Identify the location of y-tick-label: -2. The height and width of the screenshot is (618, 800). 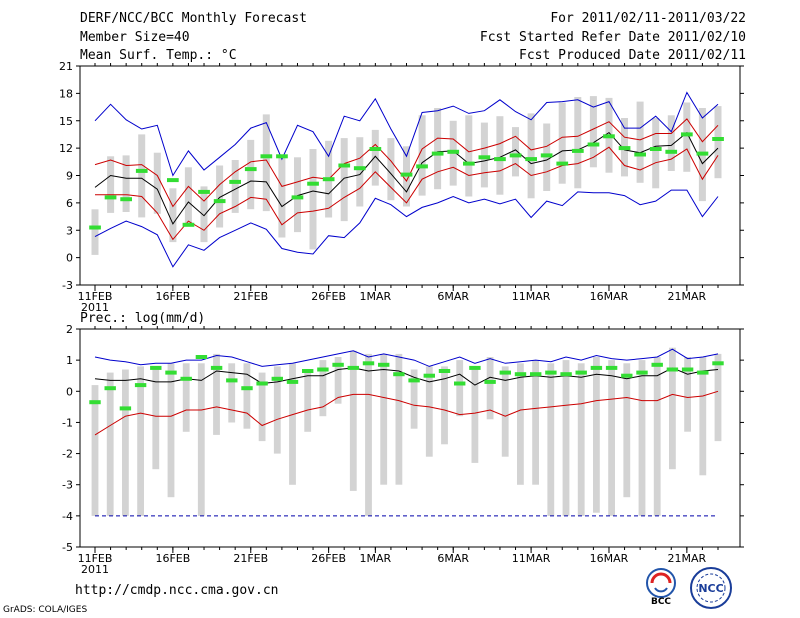
(67, 454).